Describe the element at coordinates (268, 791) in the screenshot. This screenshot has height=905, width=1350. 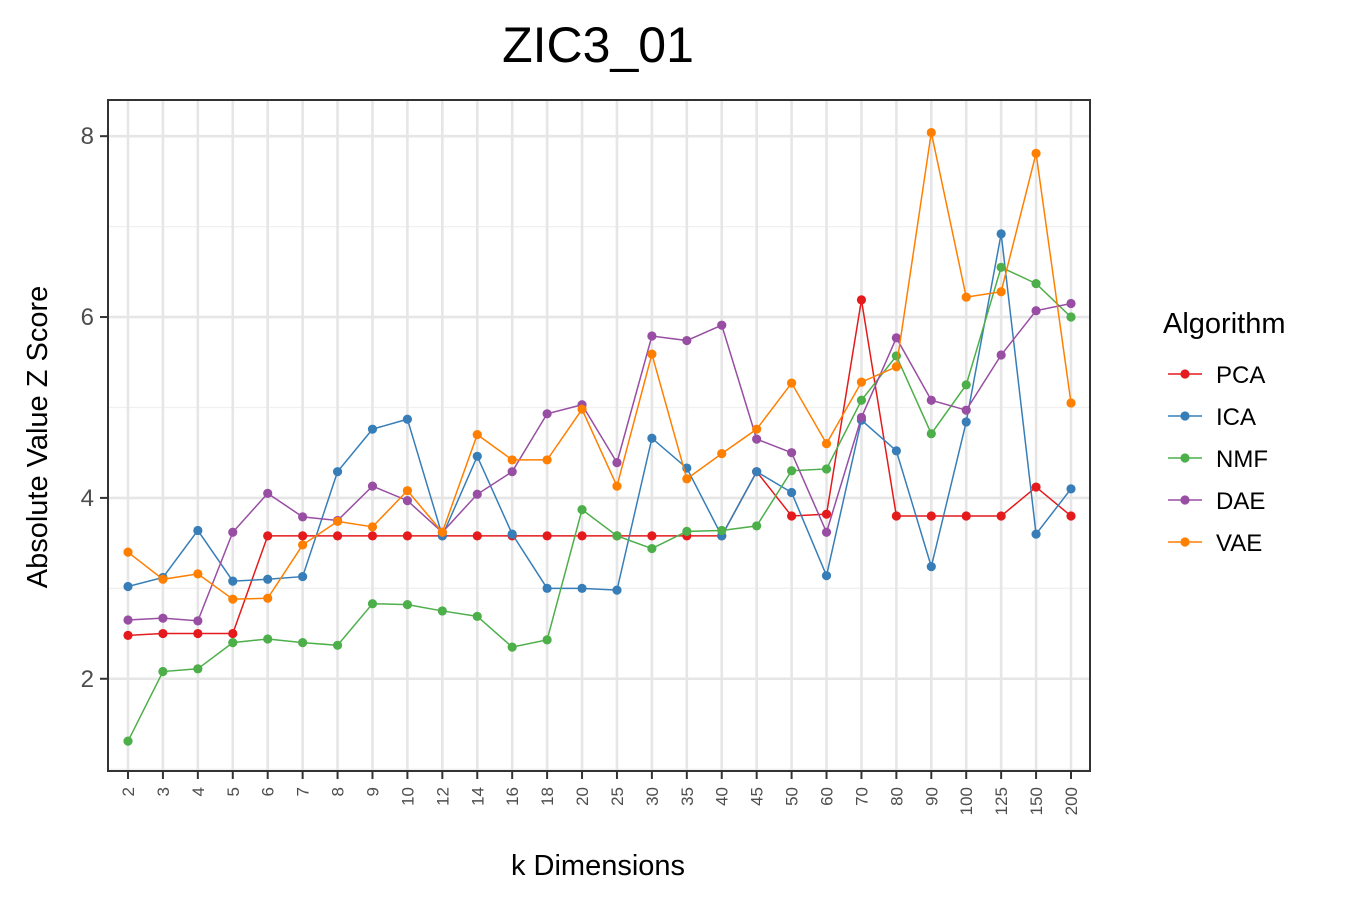
I see `x-tick-label: 6` at that location.